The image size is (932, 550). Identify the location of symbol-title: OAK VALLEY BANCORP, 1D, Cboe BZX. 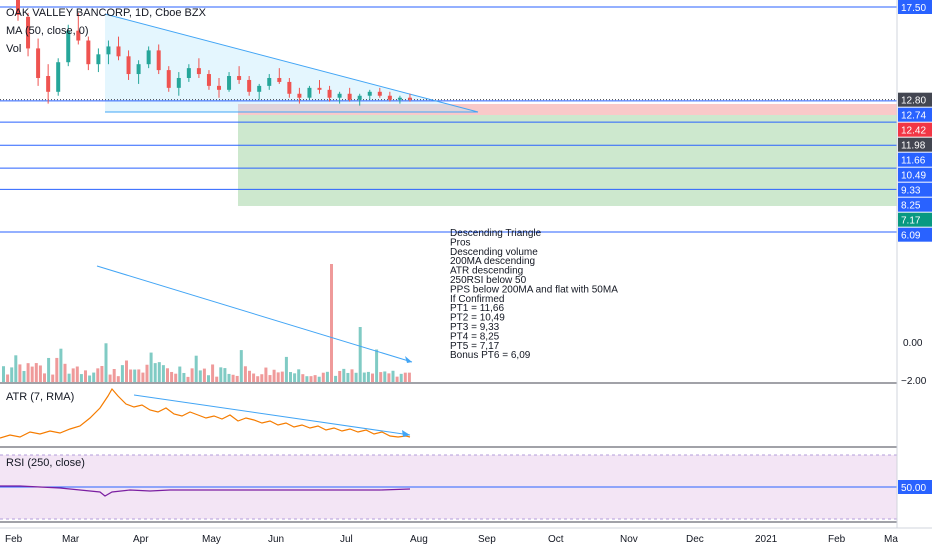
(106, 13).